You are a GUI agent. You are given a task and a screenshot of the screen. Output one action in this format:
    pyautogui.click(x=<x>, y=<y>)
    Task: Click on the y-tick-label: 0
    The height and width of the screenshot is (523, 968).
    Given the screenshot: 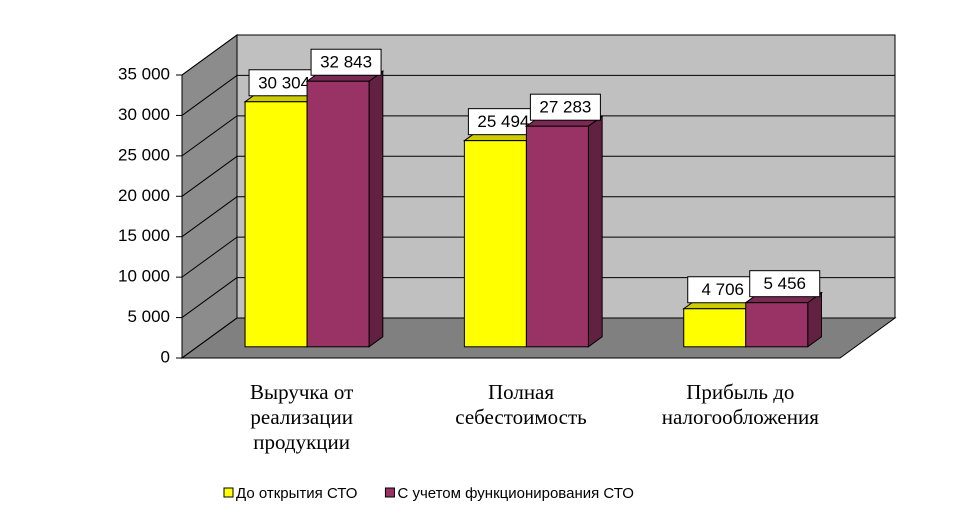 What is the action you would take?
    pyautogui.click(x=165, y=356)
    